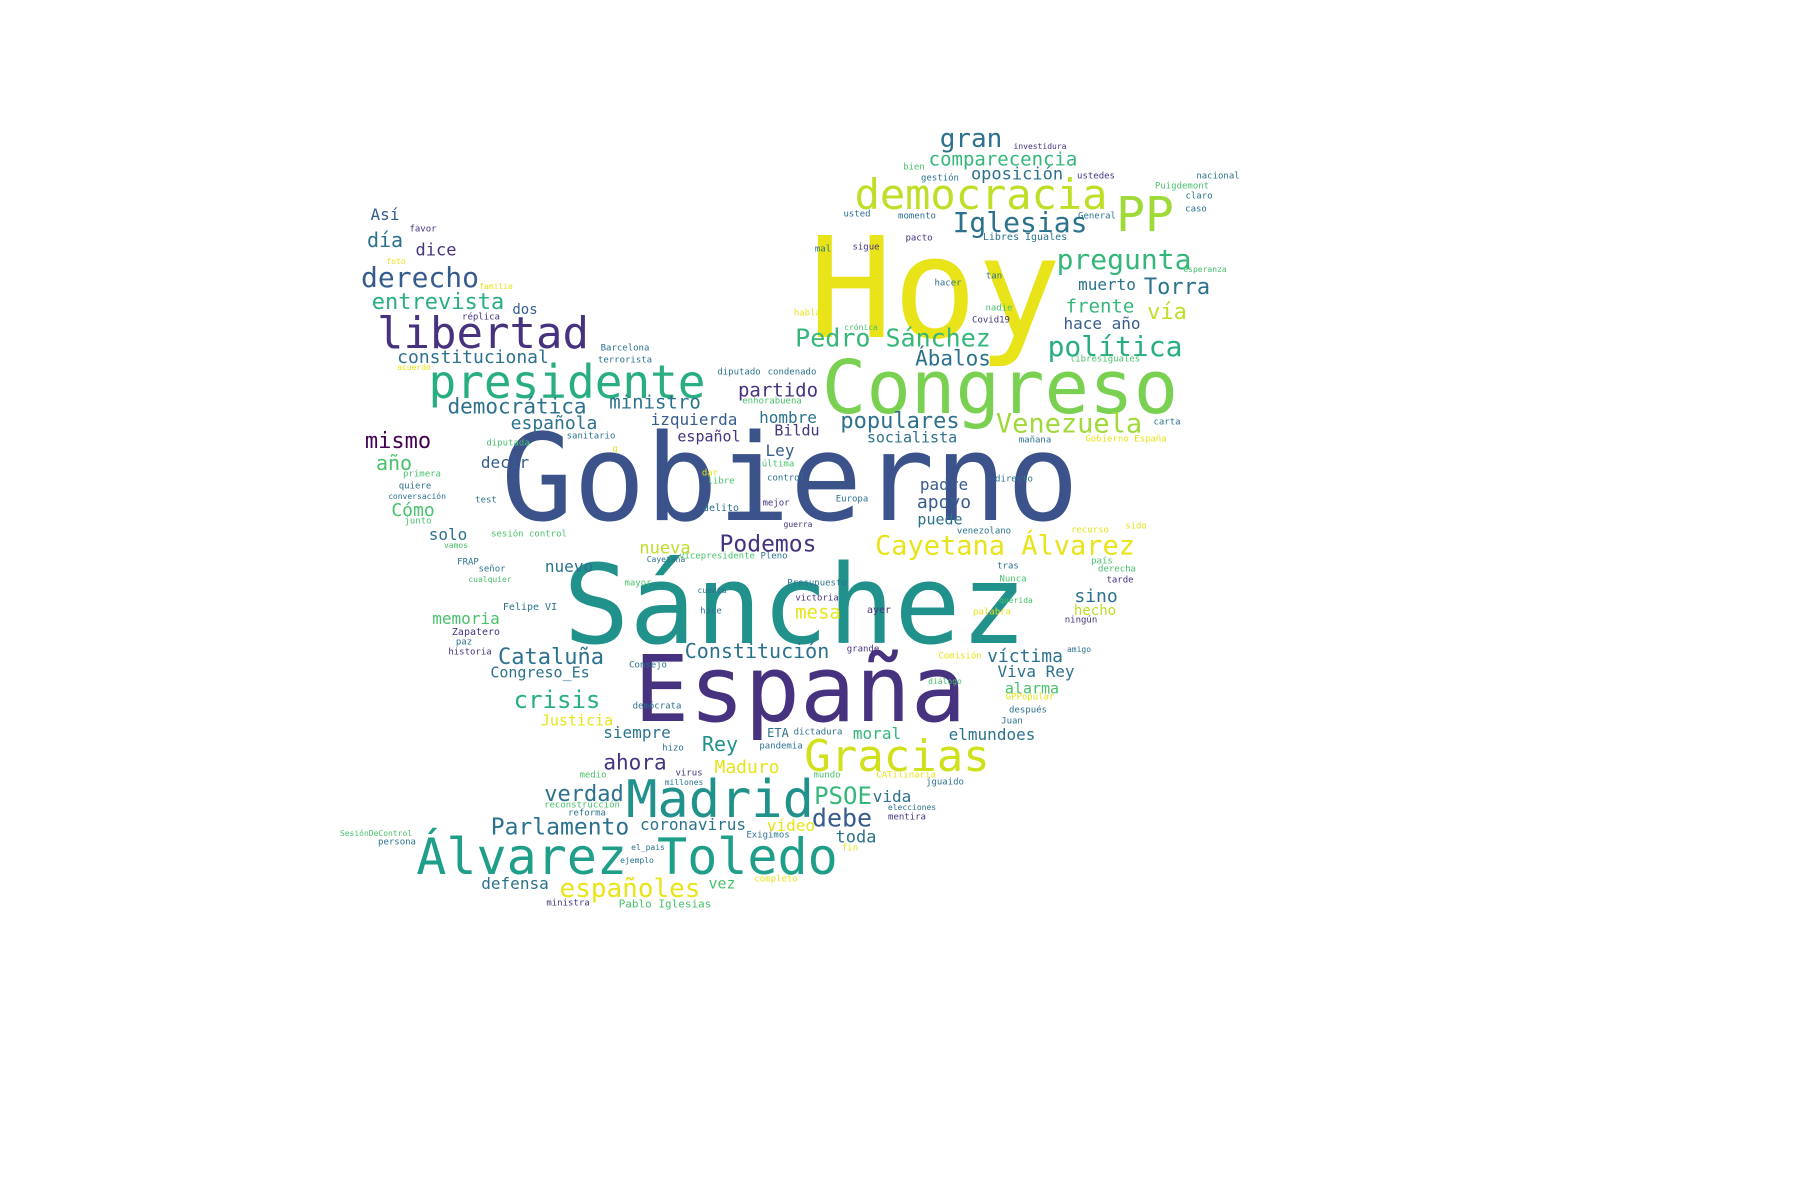  Describe the element at coordinates (657, 706) in the screenshot. I see `word-democrata: demócrata` at that location.